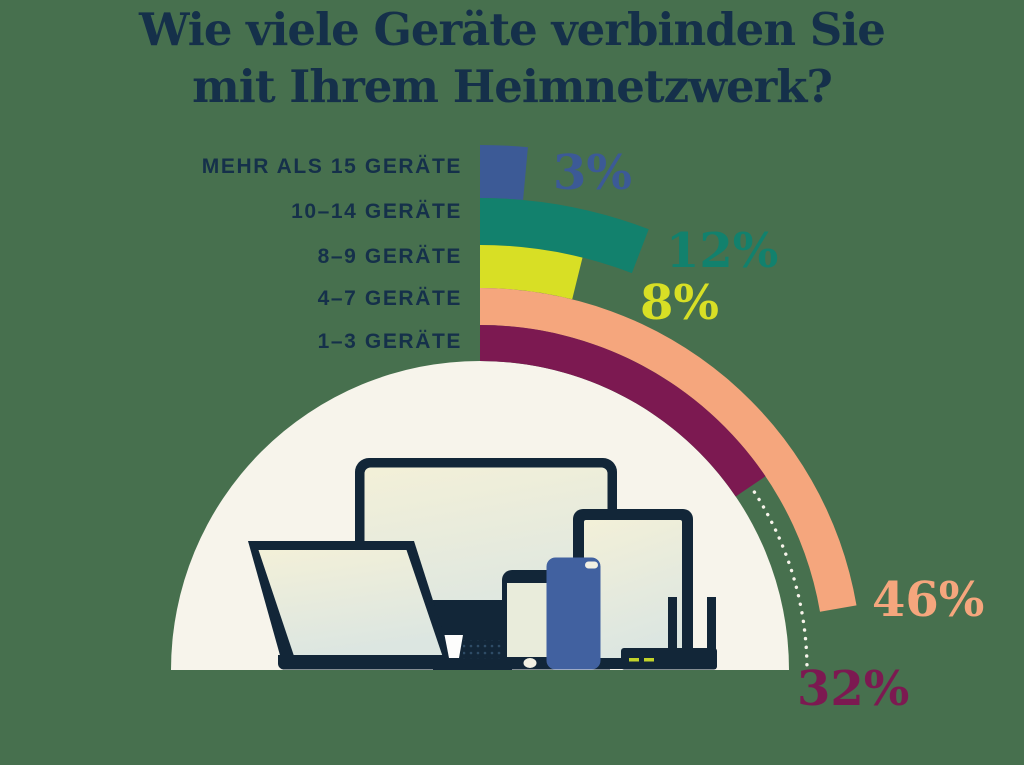 The height and width of the screenshot is (765, 1024). Describe the element at coordinates (453, 646) in the screenshot. I see `coffee-cup` at that location.